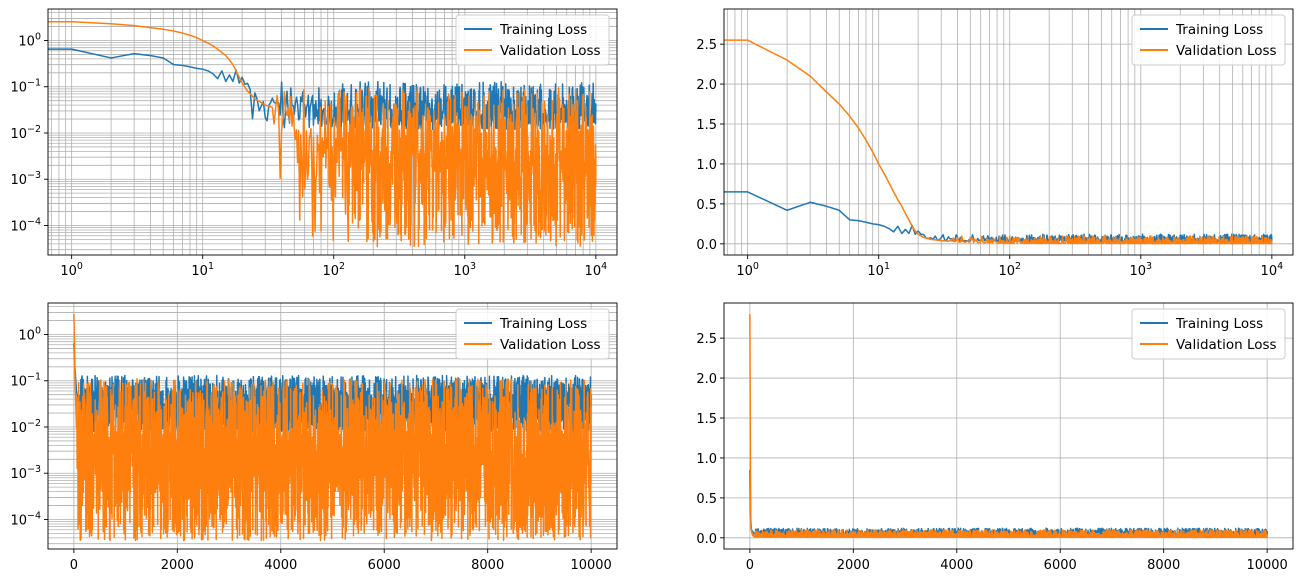 Image resolution: width=1303 pixels, height=582 pixels. I want to click on series-group, so click(998, 142).